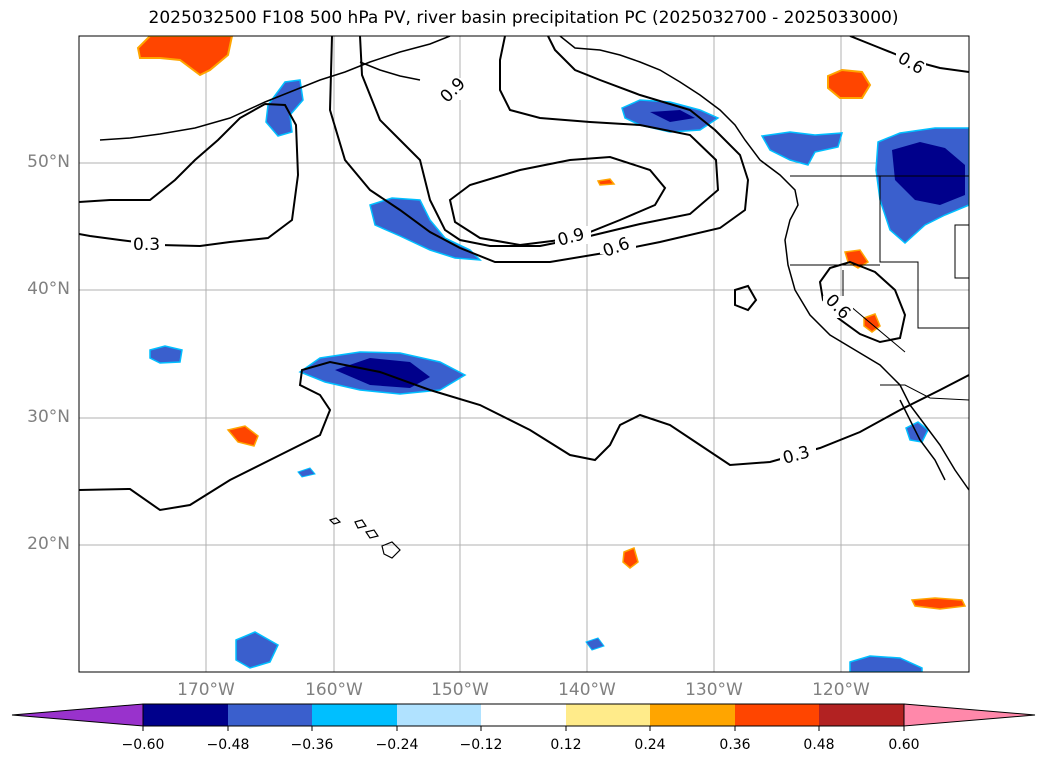  What do you see at coordinates (802, 148) in the screenshot?
I see `precip-blob-wa` at bounding box center [802, 148].